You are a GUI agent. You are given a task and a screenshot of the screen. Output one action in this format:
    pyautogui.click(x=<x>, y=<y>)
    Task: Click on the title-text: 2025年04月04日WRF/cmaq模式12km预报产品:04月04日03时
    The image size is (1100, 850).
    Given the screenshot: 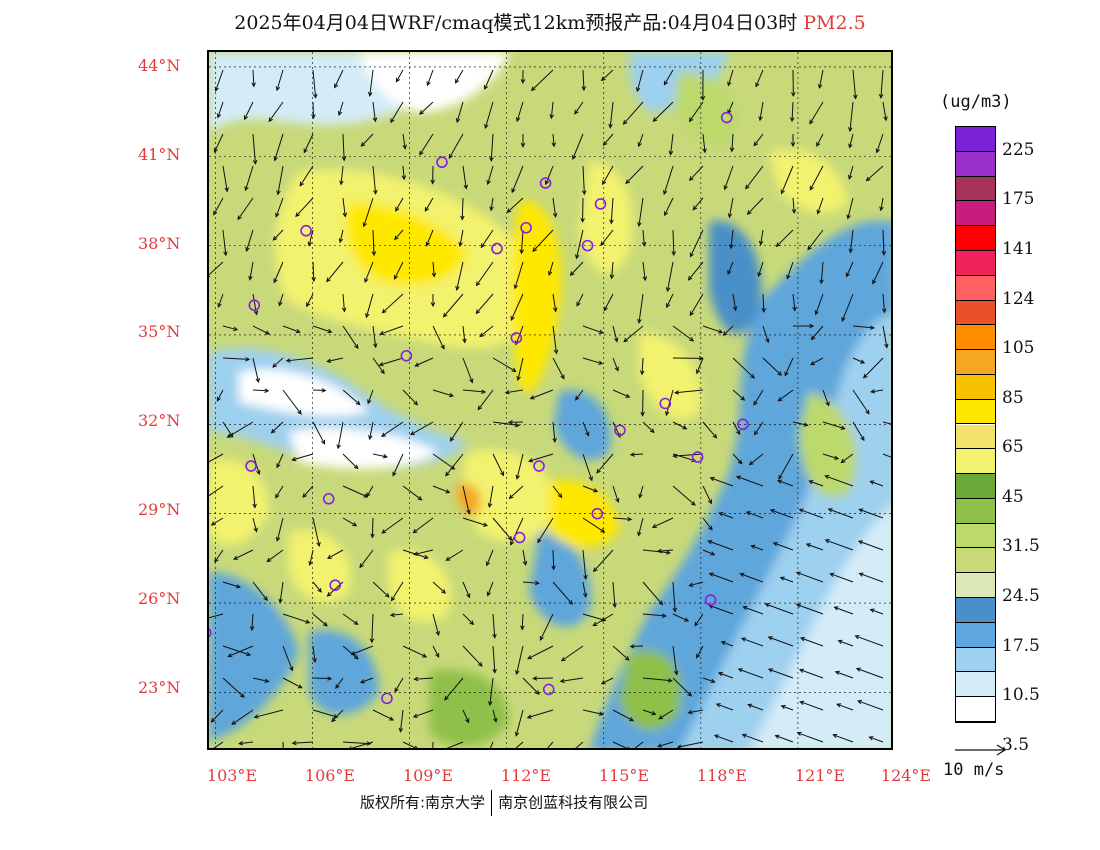 What is the action you would take?
    pyautogui.click(x=516, y=23)
    